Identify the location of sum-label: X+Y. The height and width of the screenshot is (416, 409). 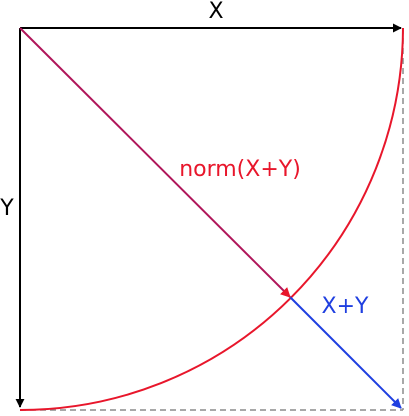
(346, 306).